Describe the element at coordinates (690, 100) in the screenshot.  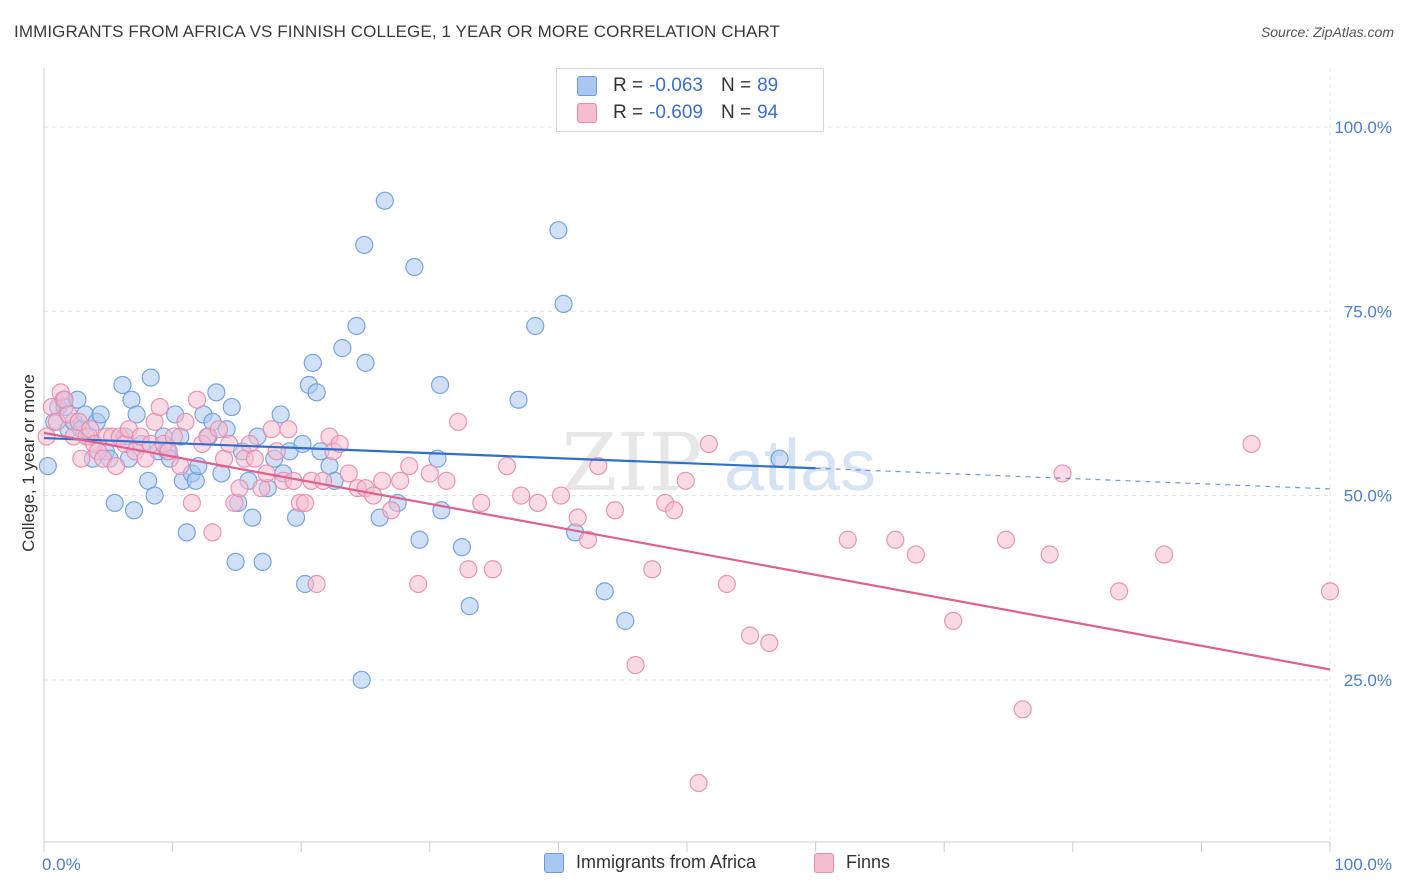
I see `correlation-legend: R = -0.063 N = 89 R = -0.609 N = 94` at that location.